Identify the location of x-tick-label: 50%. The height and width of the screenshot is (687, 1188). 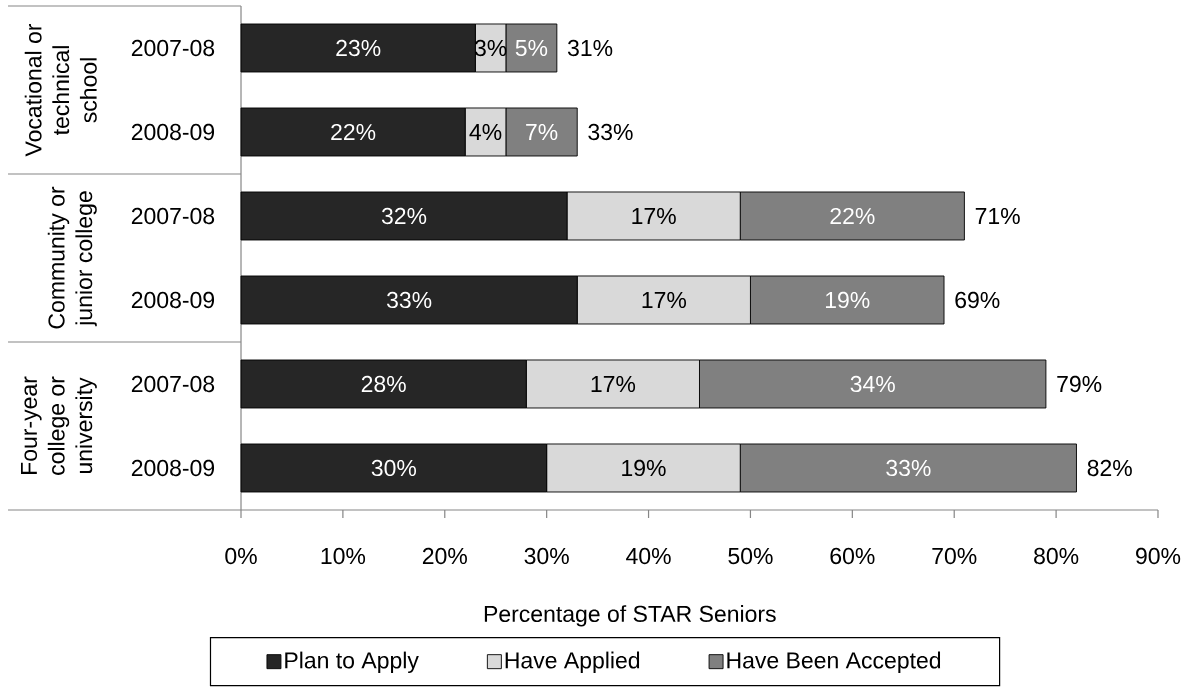
(750, 556).